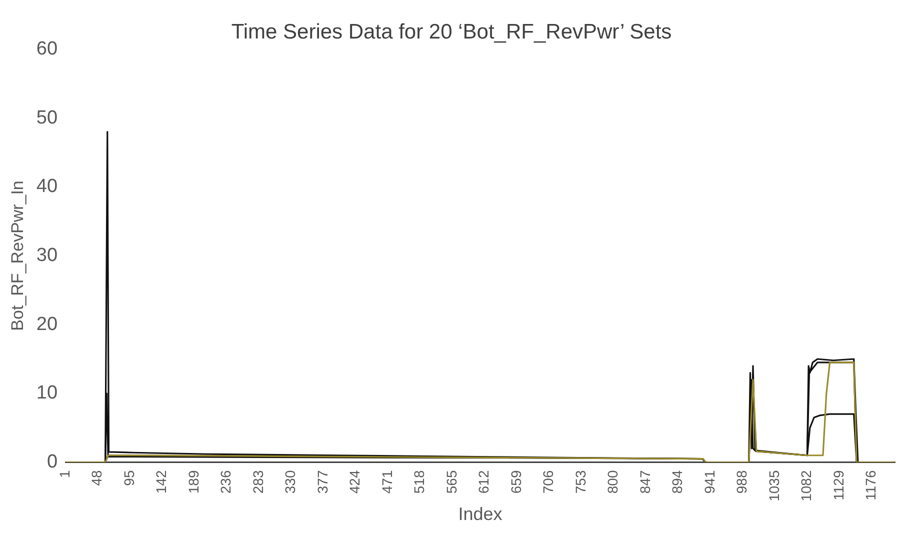 Image resolution: width=909 pixels, height=534 pixels. Describe the element at coordinates (128, 478) in the screenshot. I see `x-tick-label: 95` at that location.